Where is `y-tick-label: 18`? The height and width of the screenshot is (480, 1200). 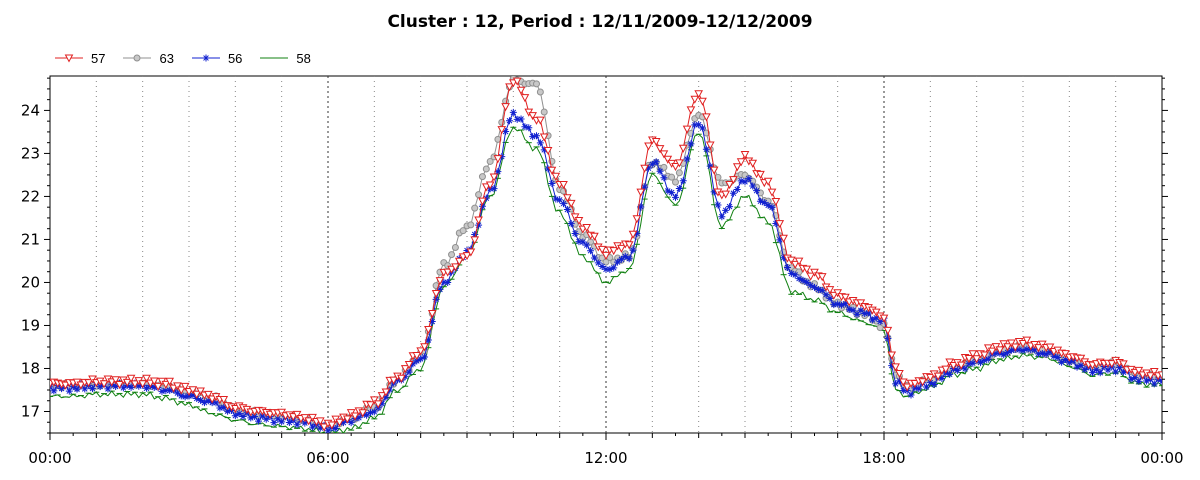
y-tick-label: 18 is located at coordinates (30, 368).